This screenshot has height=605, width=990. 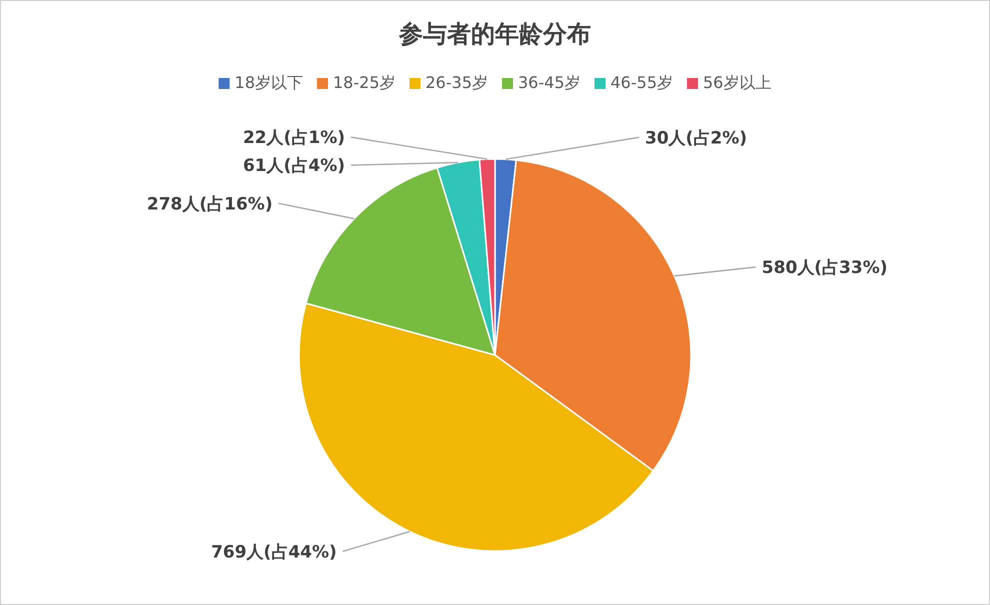 I want to click on chart-title: 参与者的年龄分布, so click(x=494, y=34).